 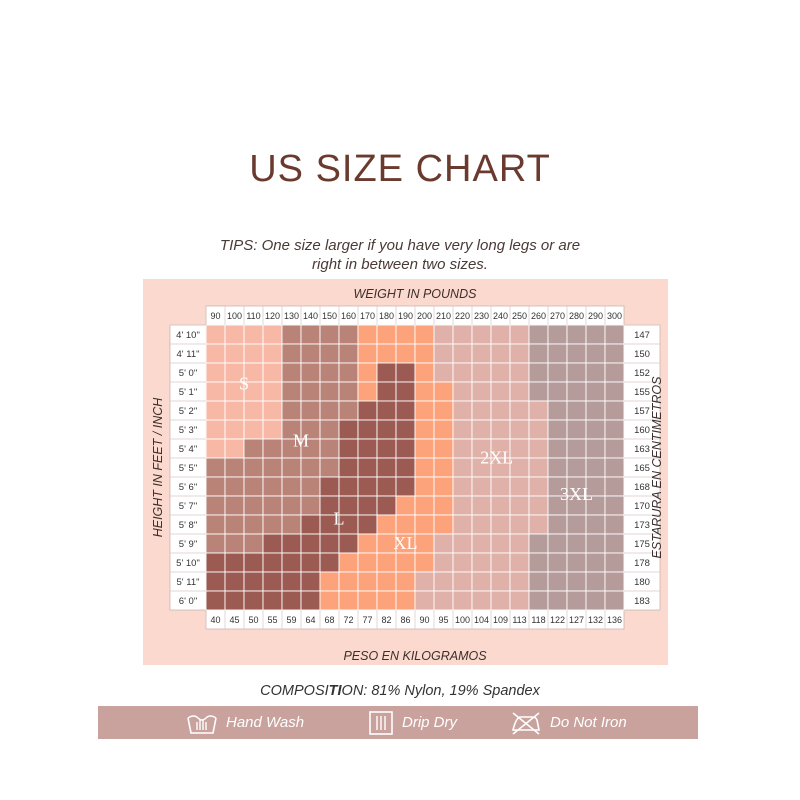 I want to click on weight-kg-label: 50, so click(x=253, y=620).